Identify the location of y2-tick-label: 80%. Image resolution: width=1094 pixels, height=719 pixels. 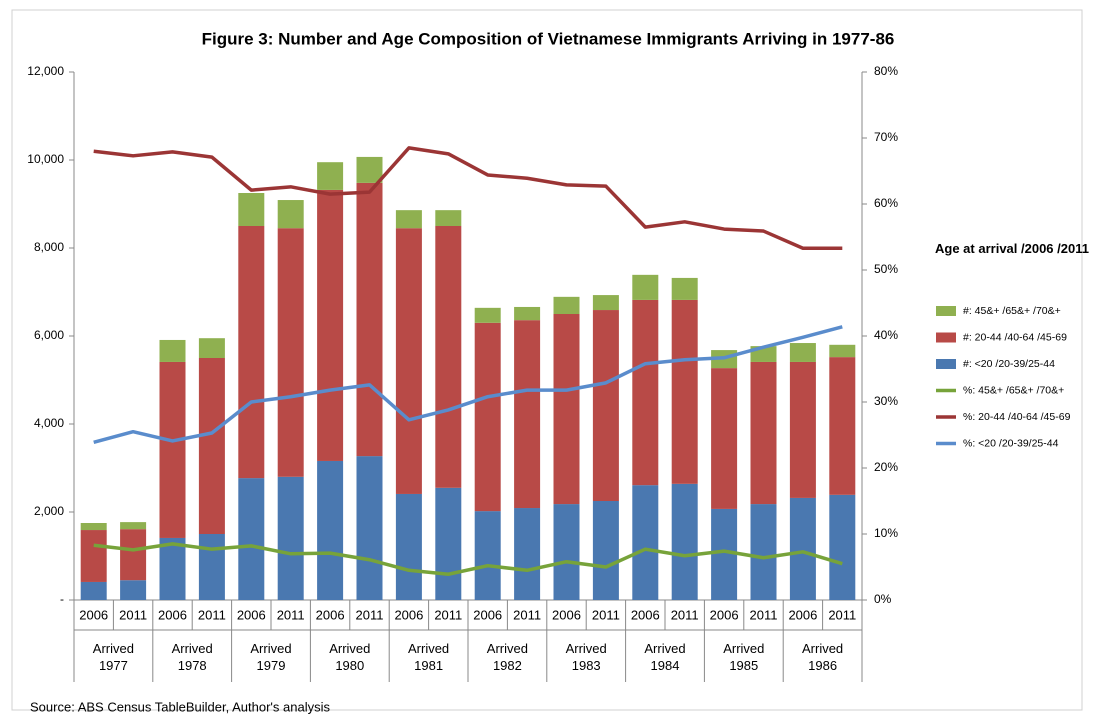
(886, 71).